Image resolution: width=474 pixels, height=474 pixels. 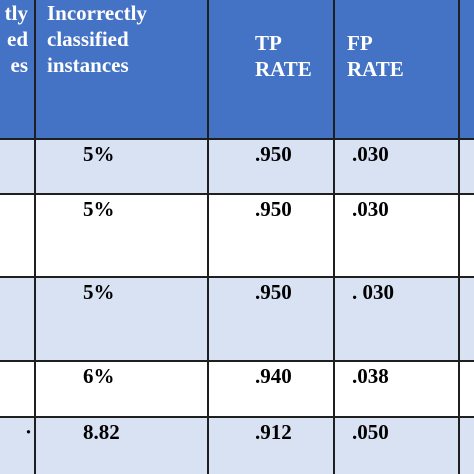 I want to click on tp-value: .940, so click(x=273, y=376).